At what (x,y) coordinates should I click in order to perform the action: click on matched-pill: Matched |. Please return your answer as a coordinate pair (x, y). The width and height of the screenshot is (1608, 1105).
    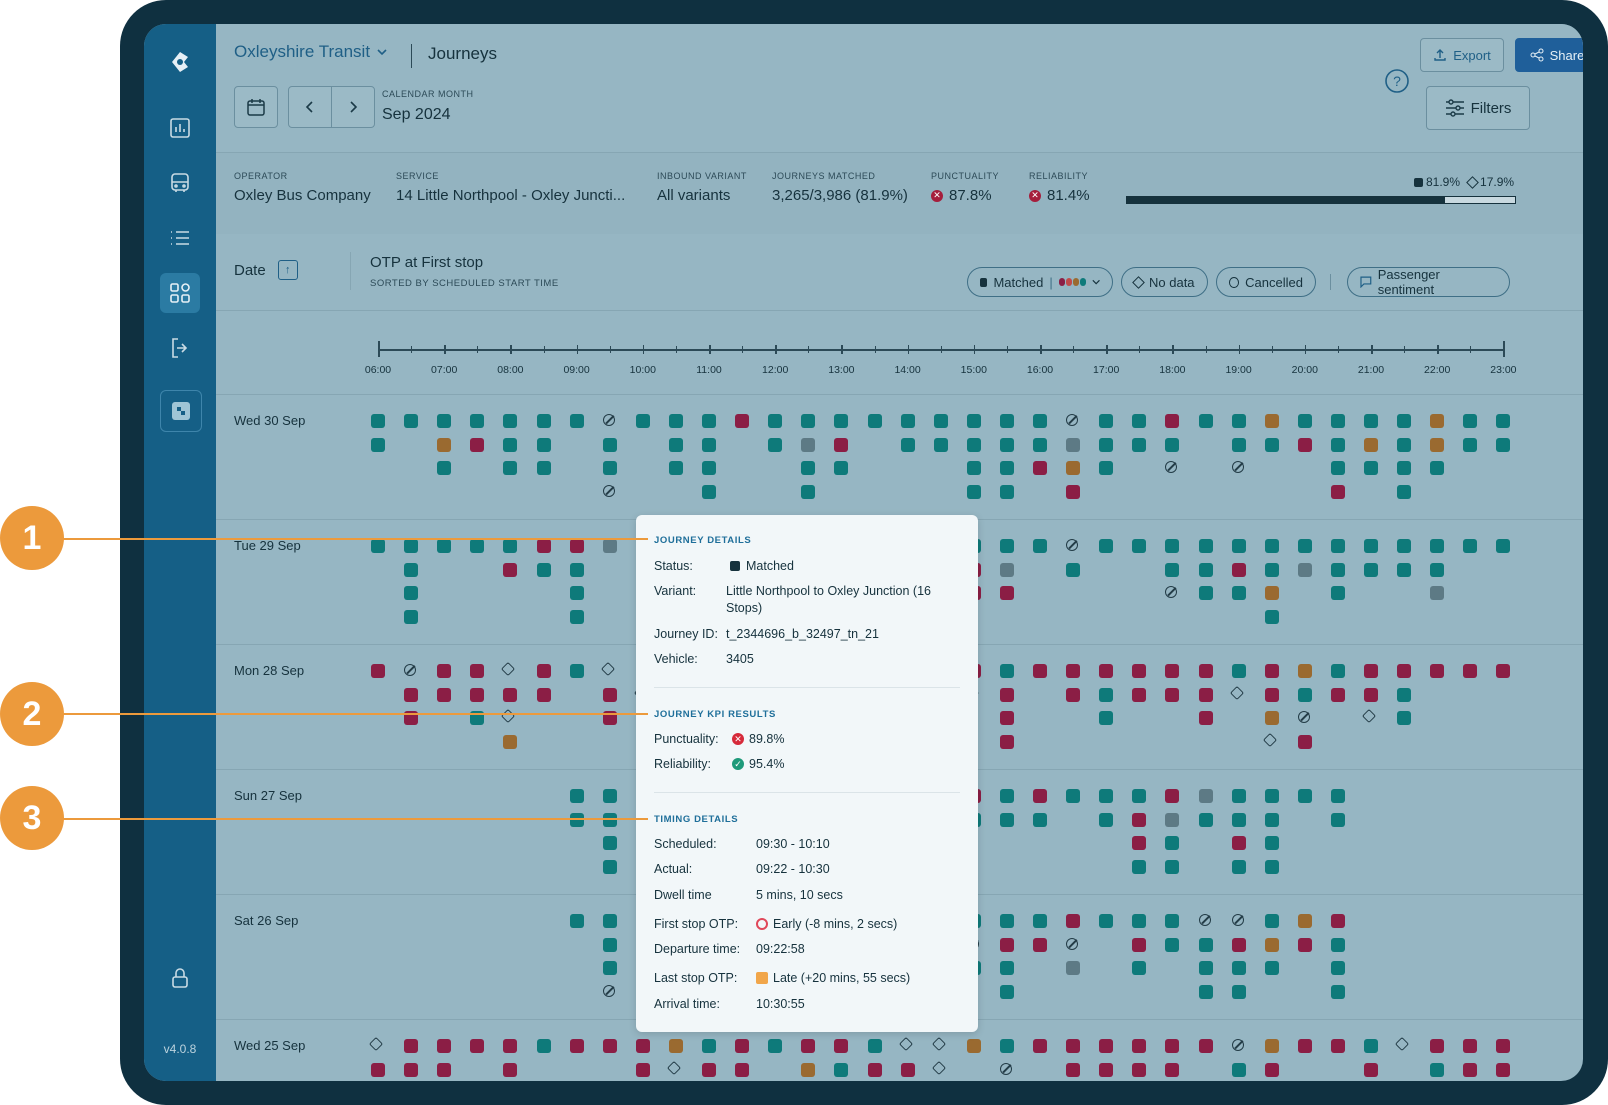
    Looking at the image, I should click on (1040, 282).